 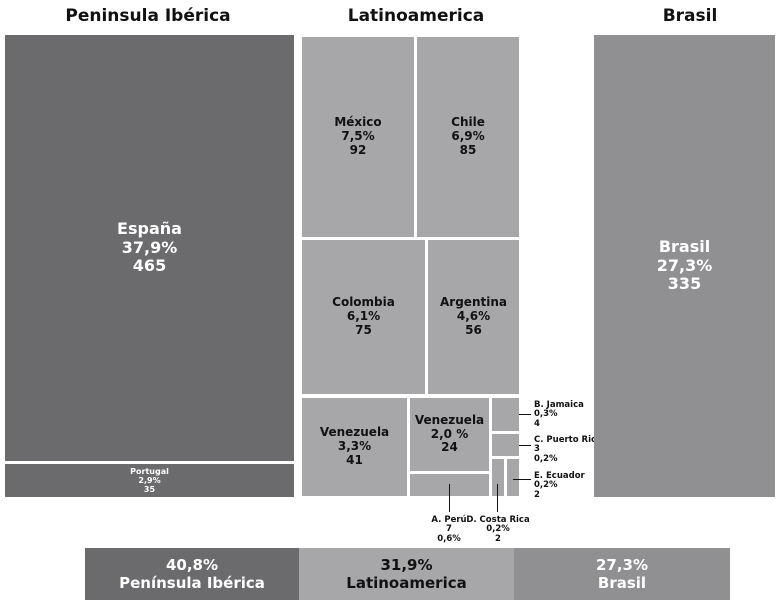 I want to click on cell-brasil-percent: 27,3%, so click(x=684, y=265).